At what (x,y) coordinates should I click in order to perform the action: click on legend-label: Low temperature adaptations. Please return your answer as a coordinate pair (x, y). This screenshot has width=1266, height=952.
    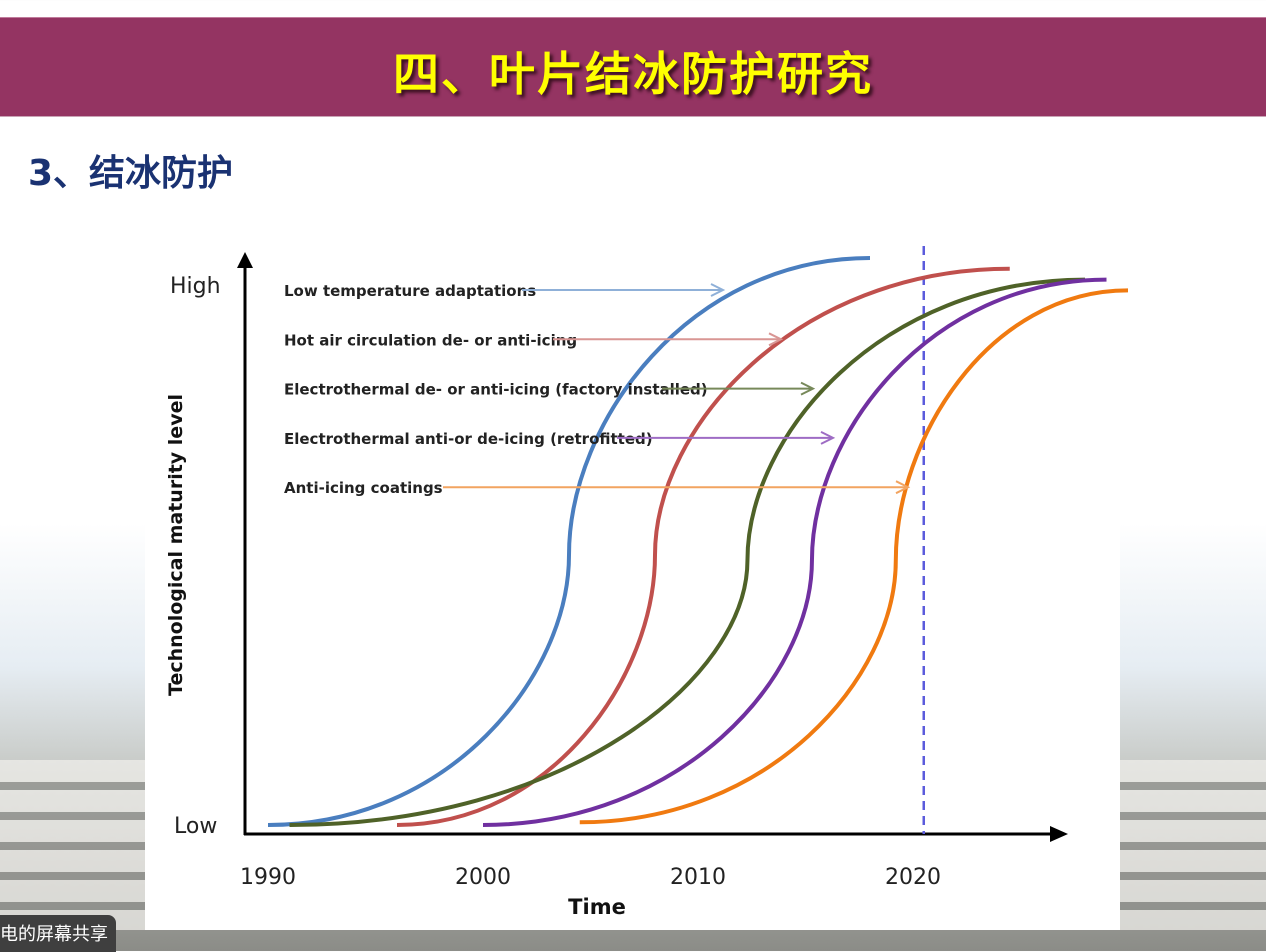
    Looking at the image, I should click on (410, 291).